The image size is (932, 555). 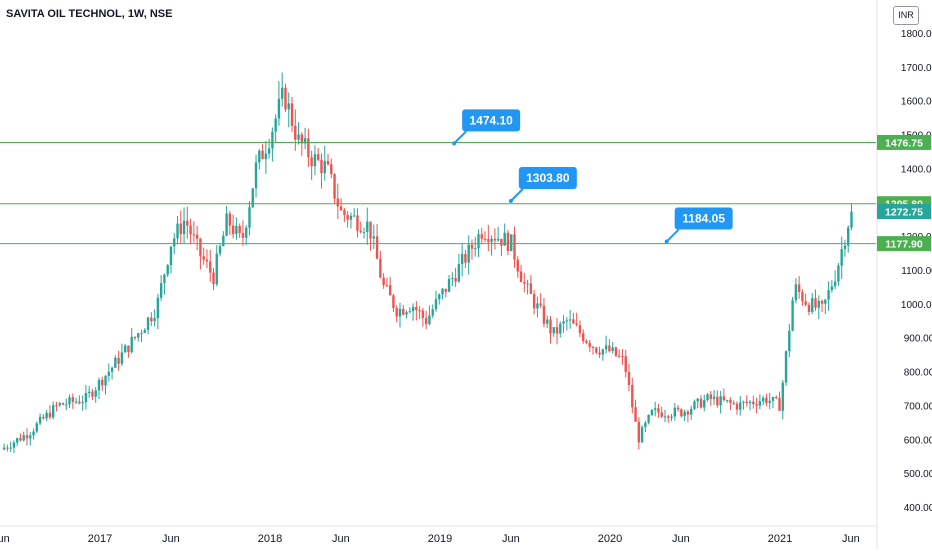 I want to click on y-tick-label: 500.00, so click(x=918, y=474).